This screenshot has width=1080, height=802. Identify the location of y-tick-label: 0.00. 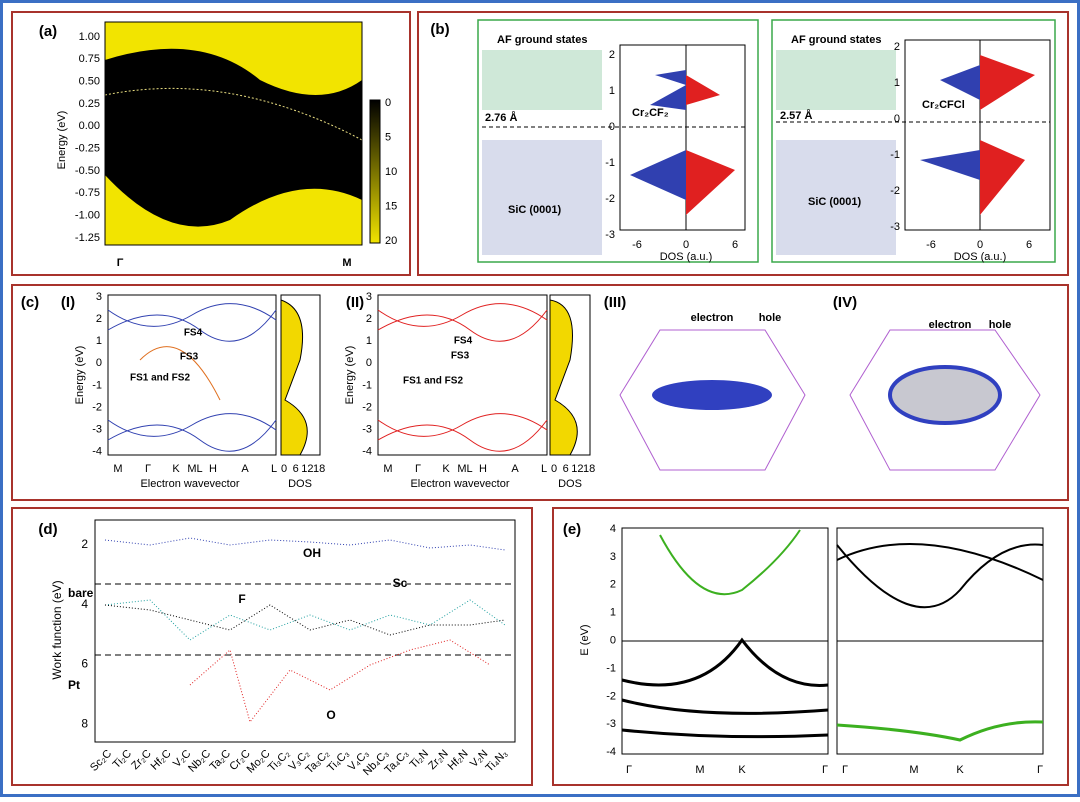
(89, 126).